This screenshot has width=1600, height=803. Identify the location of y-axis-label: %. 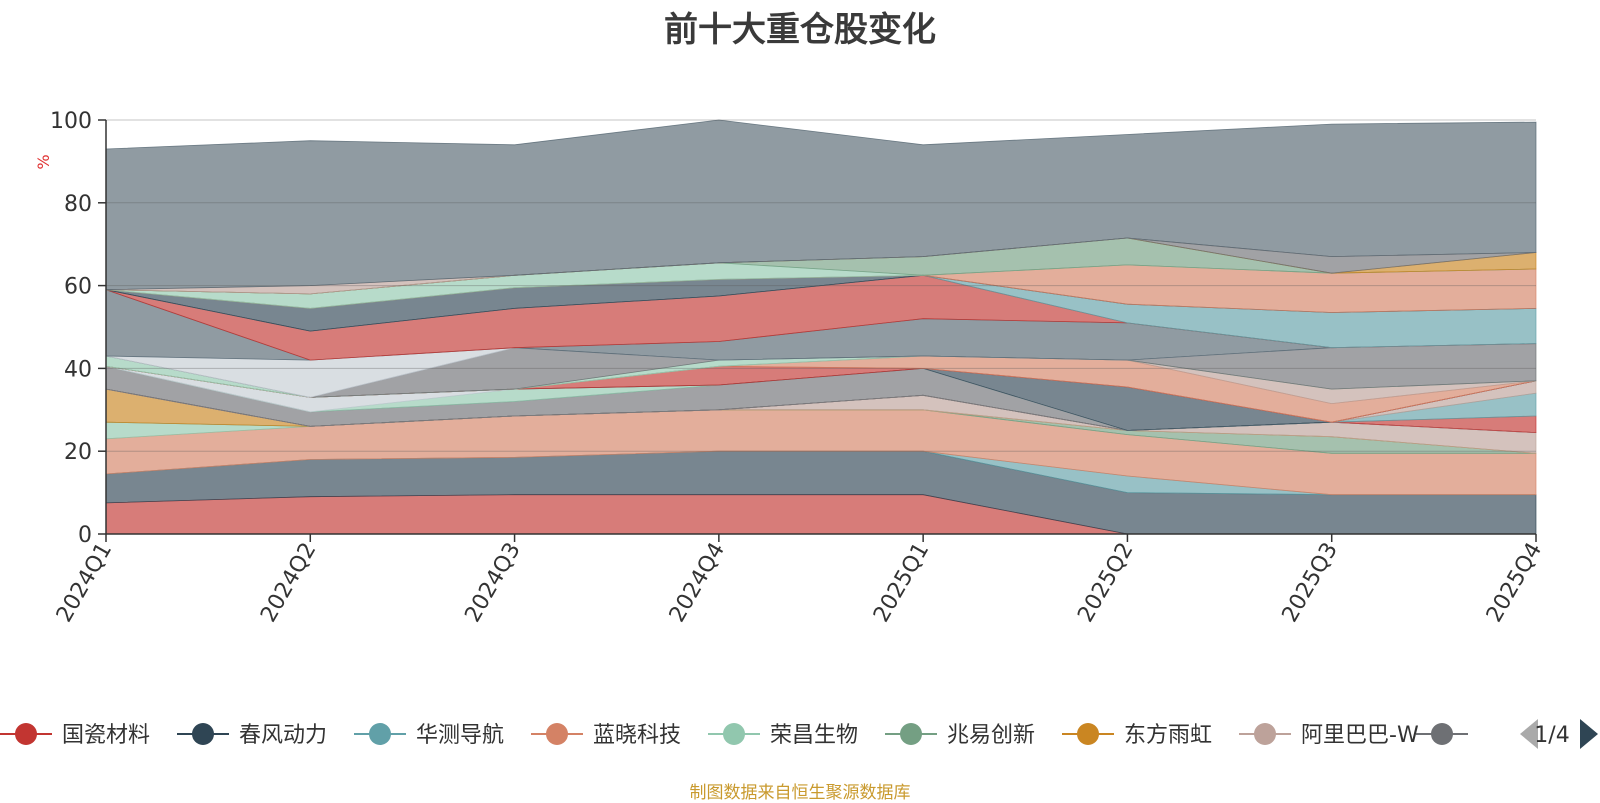
(43, 161).